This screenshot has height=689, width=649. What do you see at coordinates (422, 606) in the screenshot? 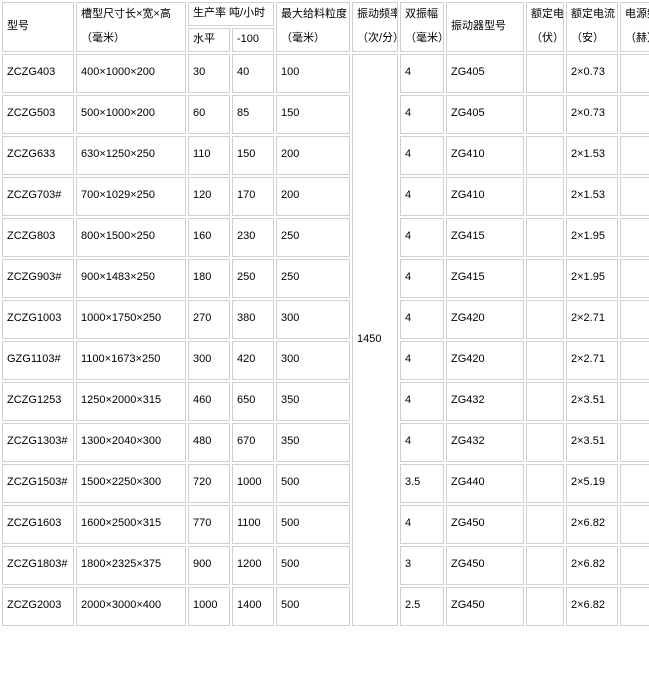
I see `cell-double-amplitude: 2.5` at bounding box center [422, 606].